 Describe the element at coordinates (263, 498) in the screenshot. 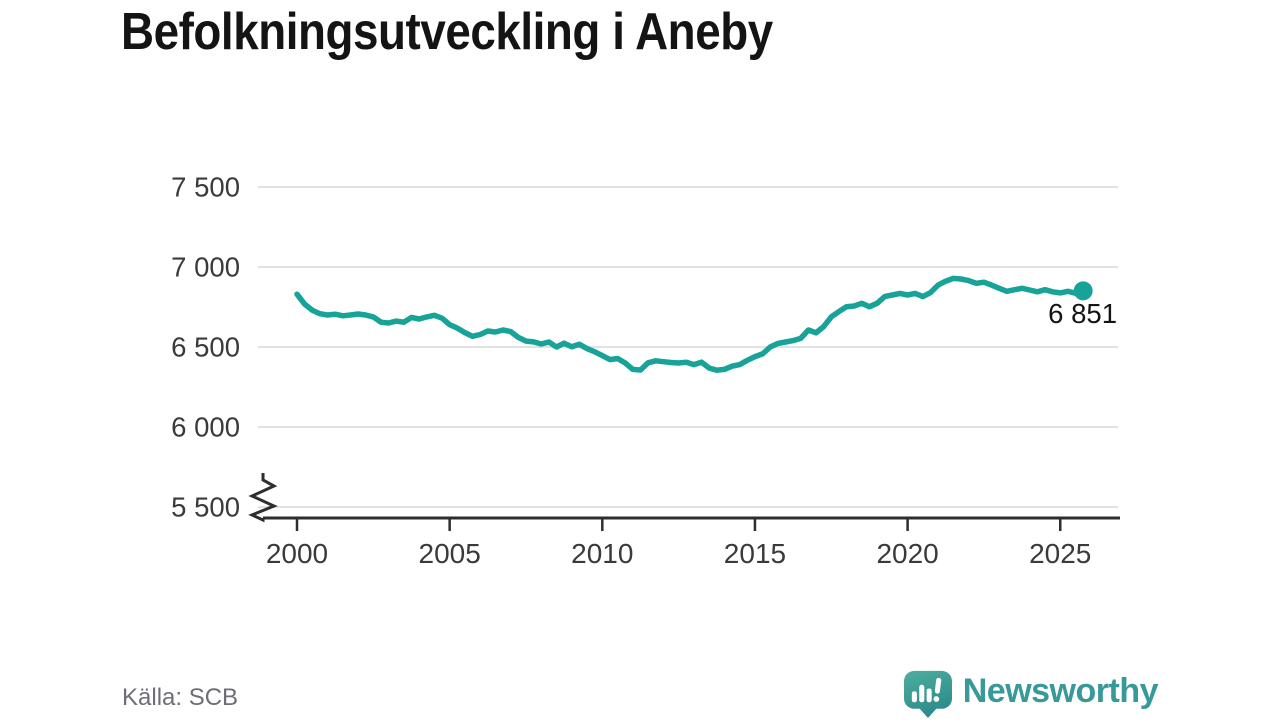

I see `axis-break-icon` at that location.